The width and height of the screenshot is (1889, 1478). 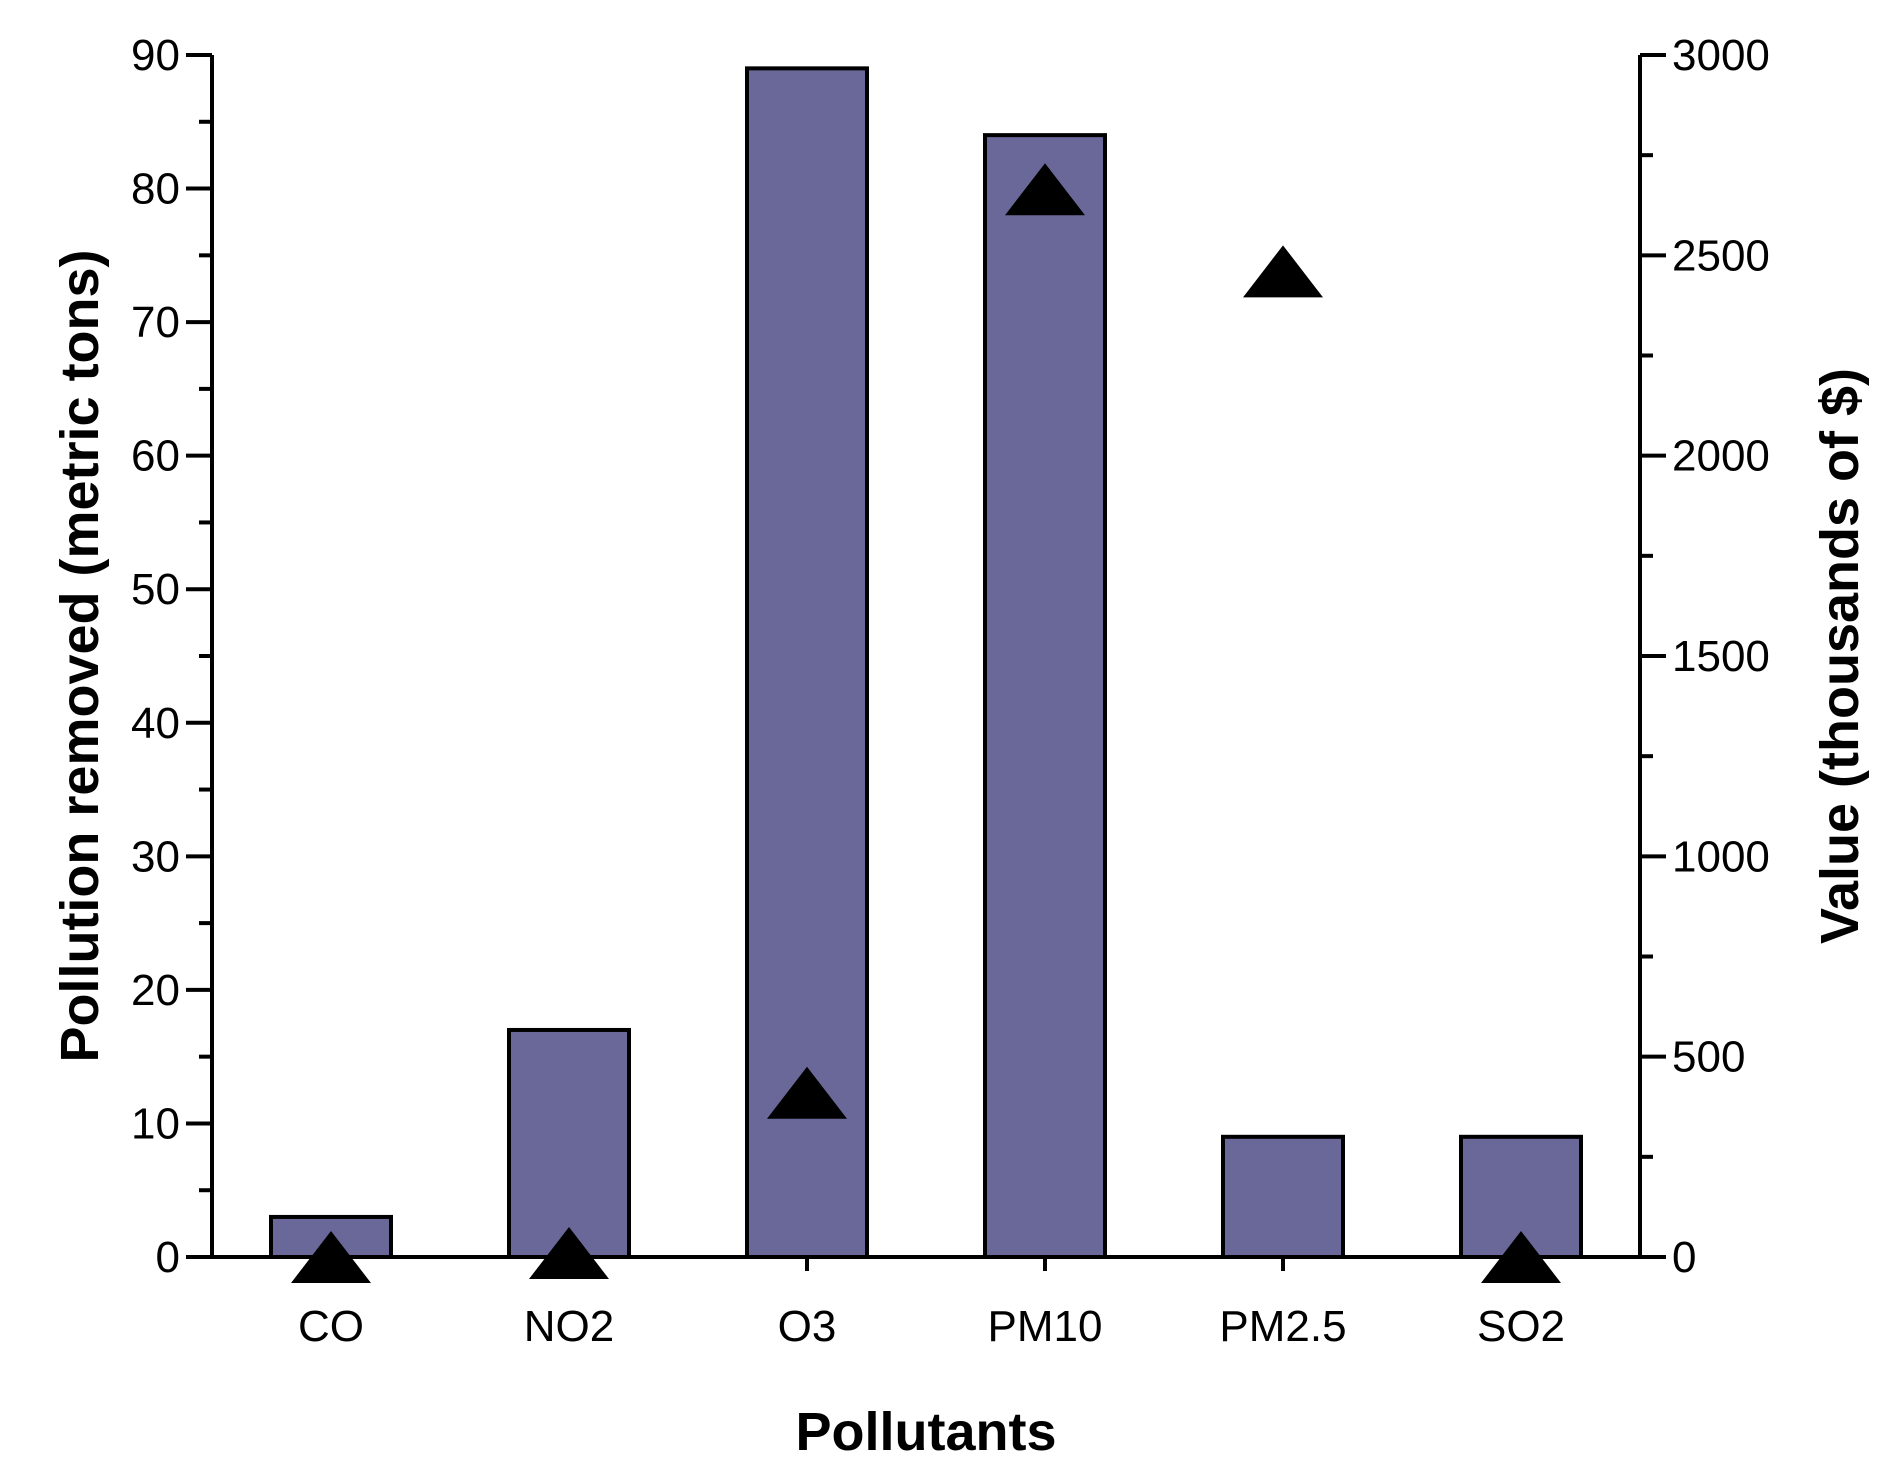 I want to click on y2-tick-label: 500, so click(x=1708, y=1057).